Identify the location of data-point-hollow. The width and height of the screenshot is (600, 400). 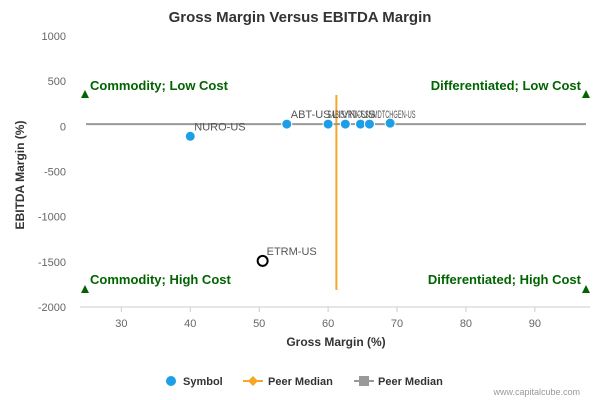
(262, 260).